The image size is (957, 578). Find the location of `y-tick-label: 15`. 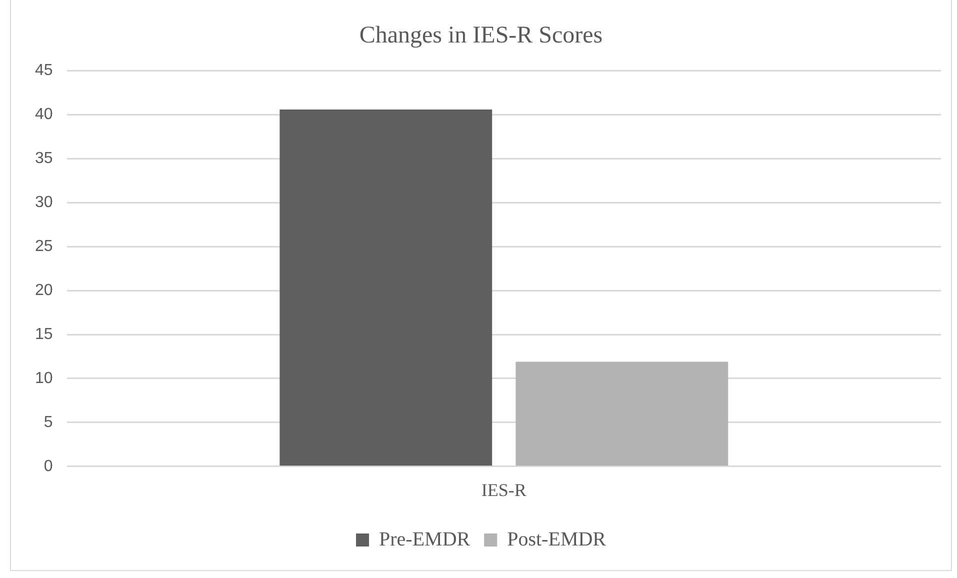

y-tick-label: 15 is located at coordinates (44, 334).